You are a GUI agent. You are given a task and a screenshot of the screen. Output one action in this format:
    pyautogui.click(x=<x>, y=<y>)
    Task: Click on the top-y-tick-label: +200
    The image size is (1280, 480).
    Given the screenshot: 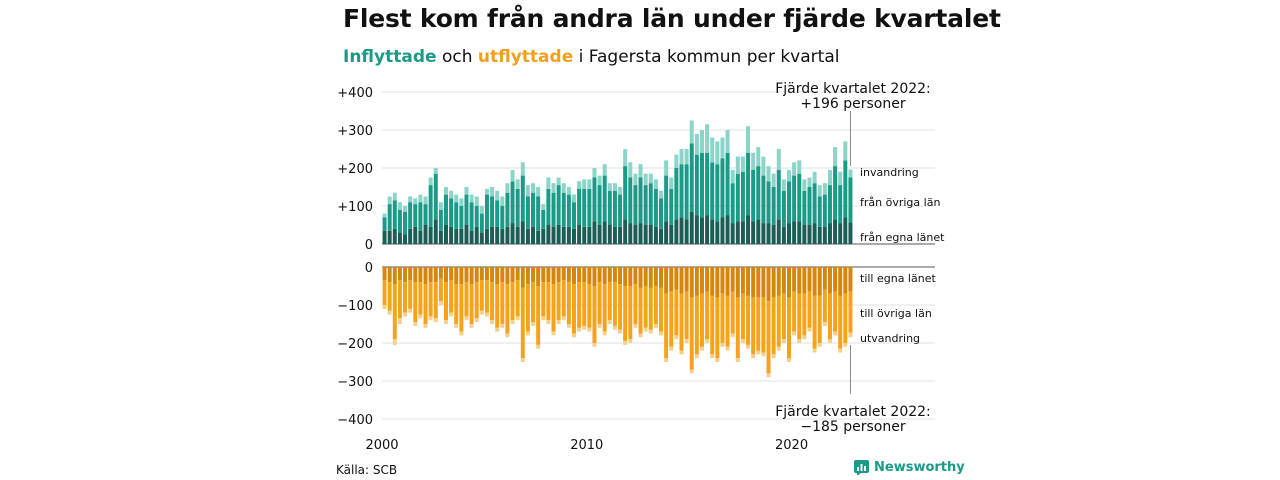 What is the action you would take?
    pyautogui.click(x=355, y=169)
    